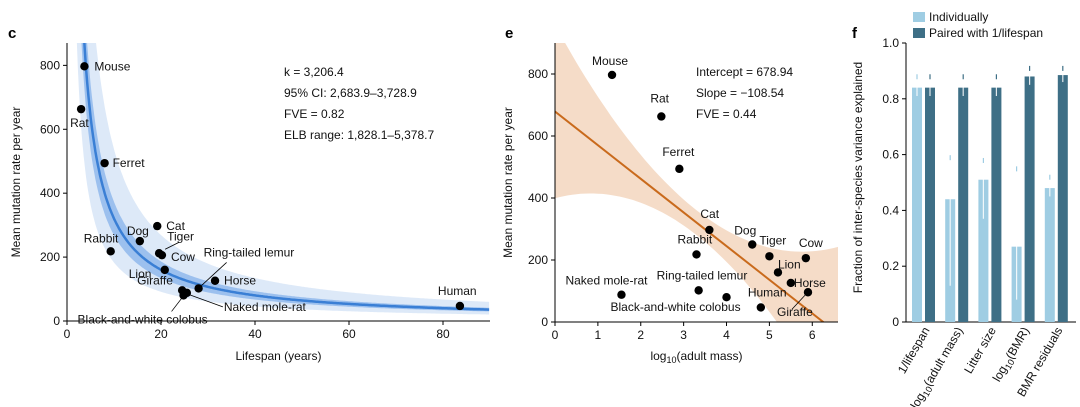 This screenshot has height=407, width=1080. What do you see at coordinates (695, 239) in the screenshot?
I see `panel-e-point-label-rabbit: Rabbit` at bounding box center [695, 239].